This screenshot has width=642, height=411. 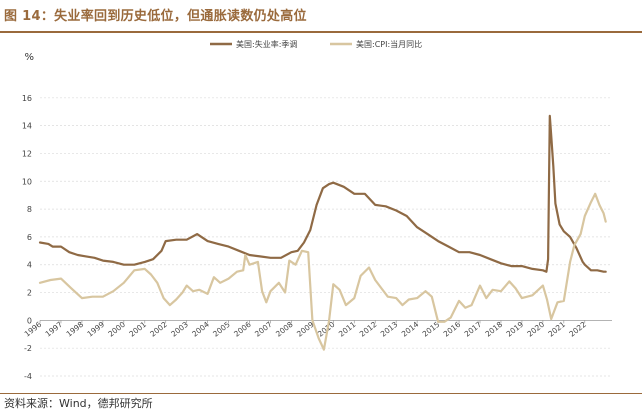 I want to click on legend-label-cpi: 美国:CPI:当月同比, so click(x=389, y=44).